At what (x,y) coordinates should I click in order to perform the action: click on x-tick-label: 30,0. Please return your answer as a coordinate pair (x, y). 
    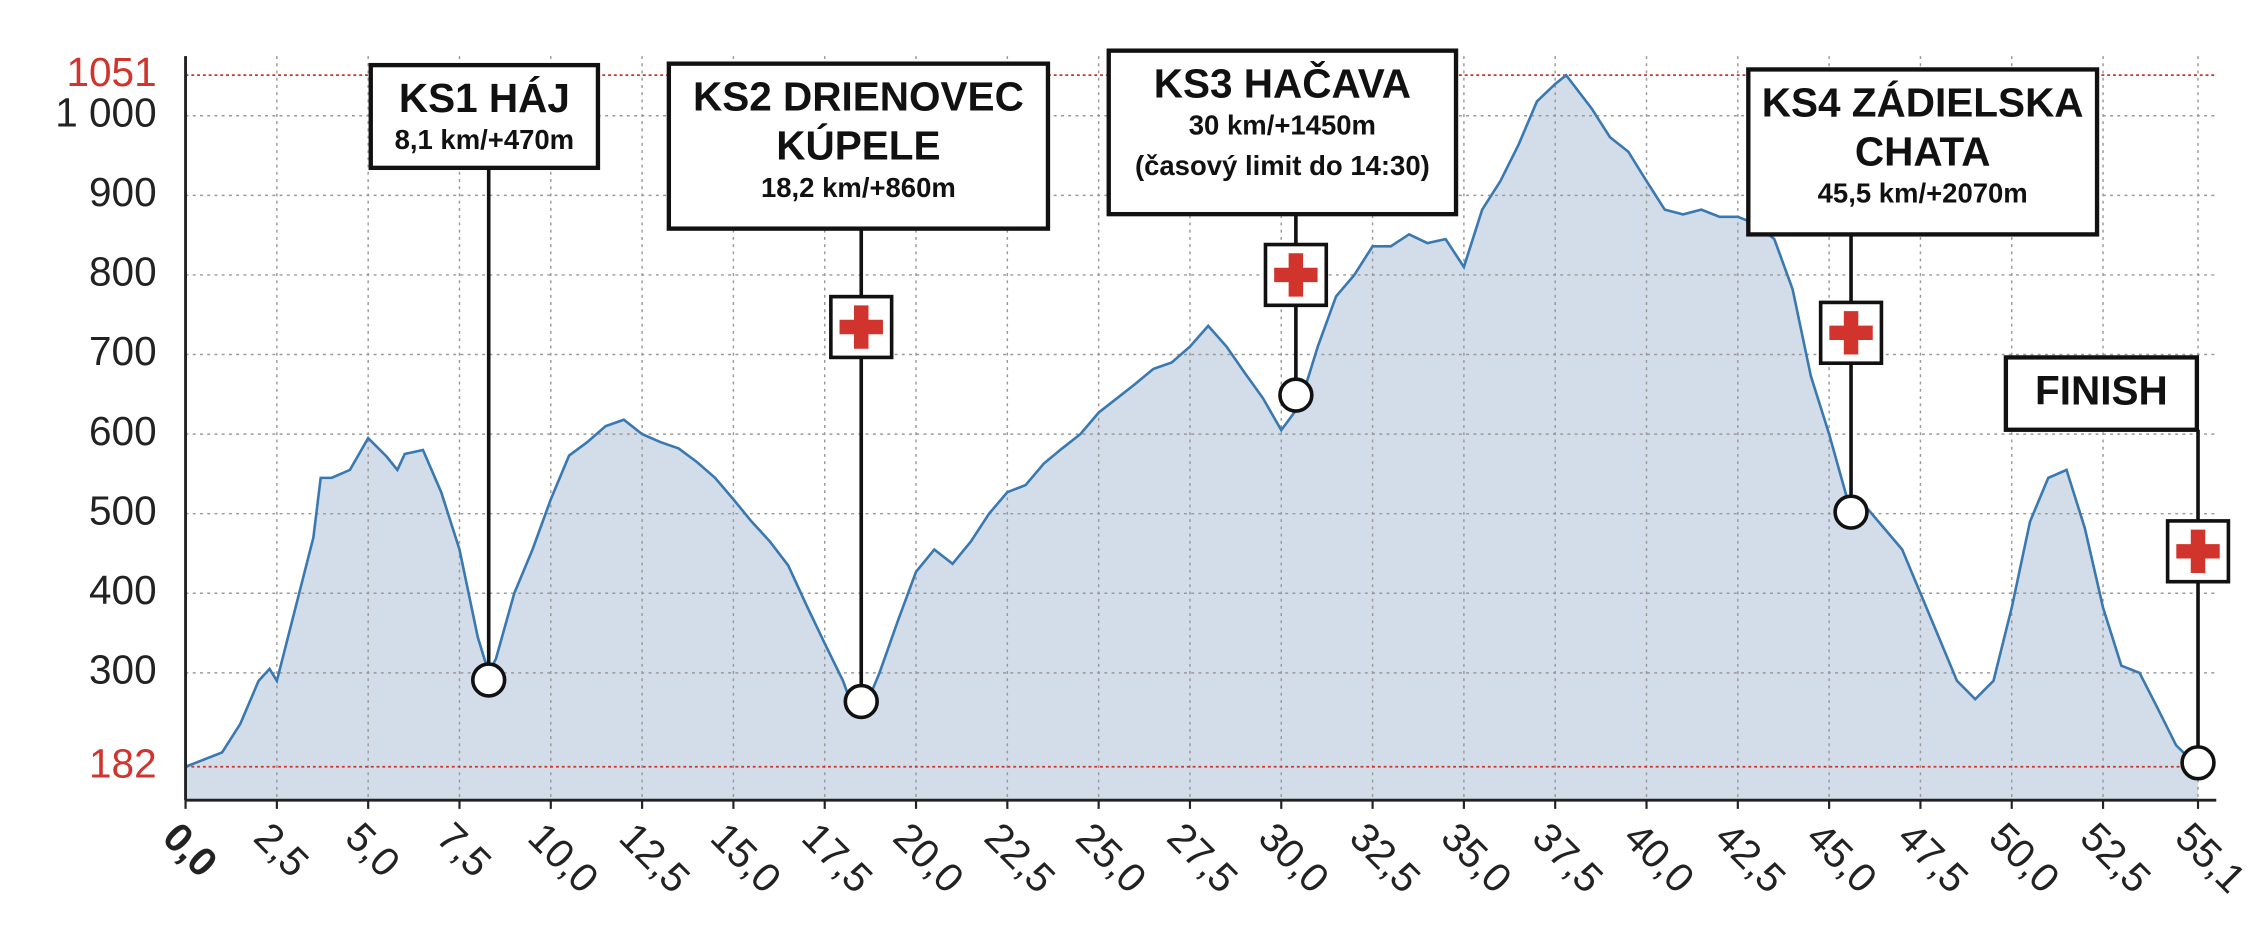
    Looking at the image, I should click on (1294, 857).